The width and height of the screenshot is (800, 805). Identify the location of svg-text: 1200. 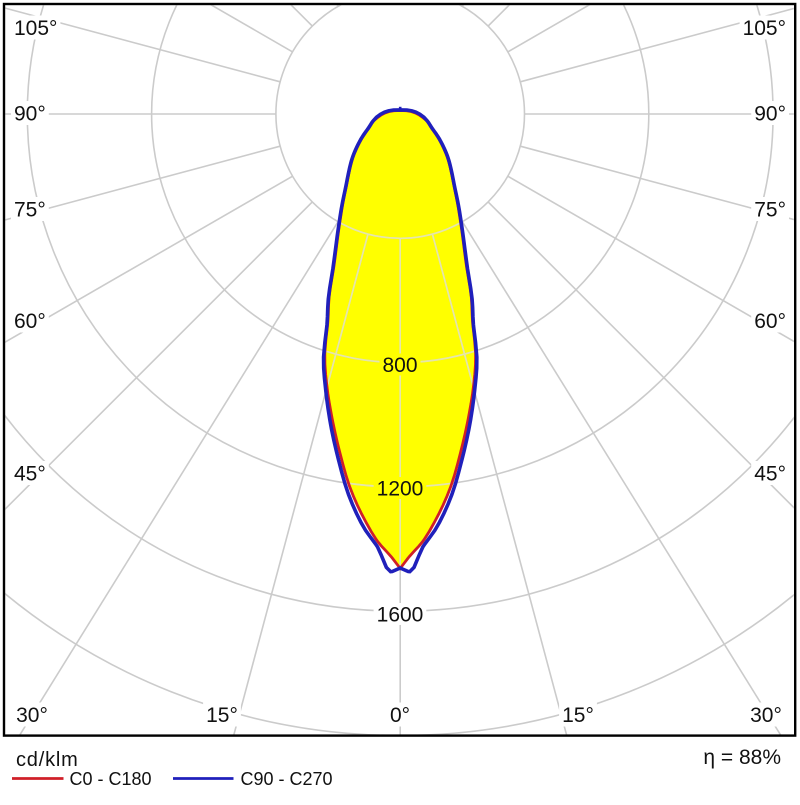
(400, 489).